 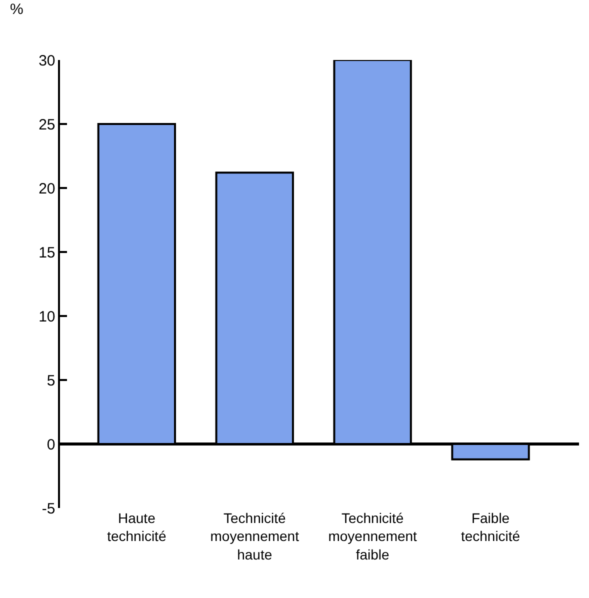 I want to click on y-tick-label: 0, so click(x=51, y=445).